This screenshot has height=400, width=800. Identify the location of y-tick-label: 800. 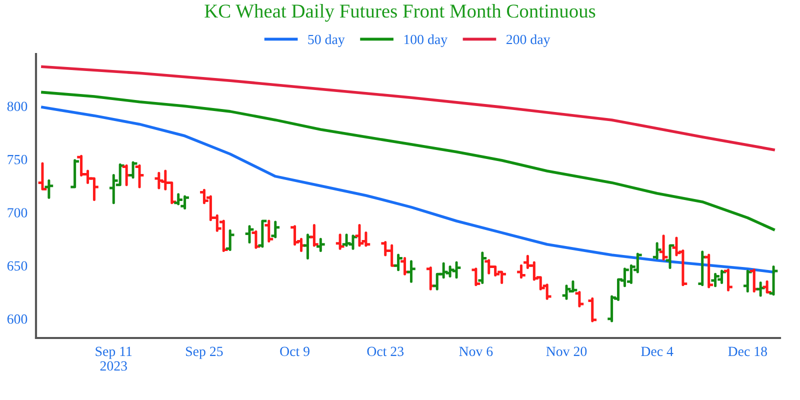
(17, 107).